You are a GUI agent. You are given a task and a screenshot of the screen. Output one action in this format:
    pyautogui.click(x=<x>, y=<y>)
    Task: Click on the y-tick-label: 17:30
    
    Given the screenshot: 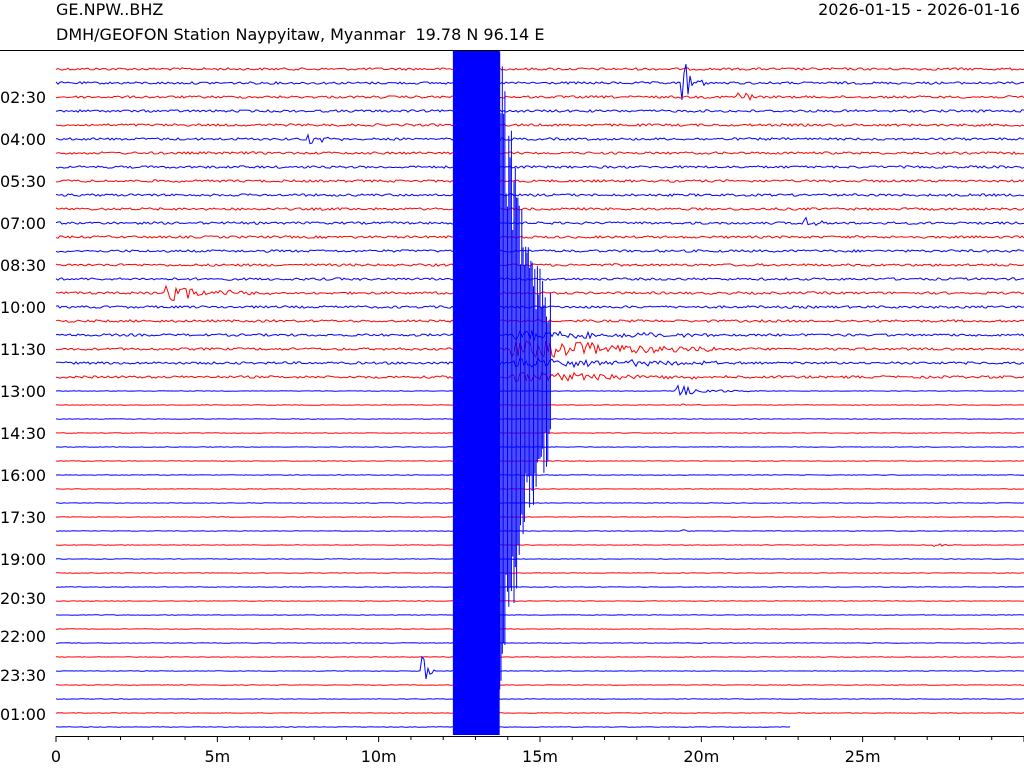 What is the action you would take?
    pyautogui.click(x=23, y=517)
    